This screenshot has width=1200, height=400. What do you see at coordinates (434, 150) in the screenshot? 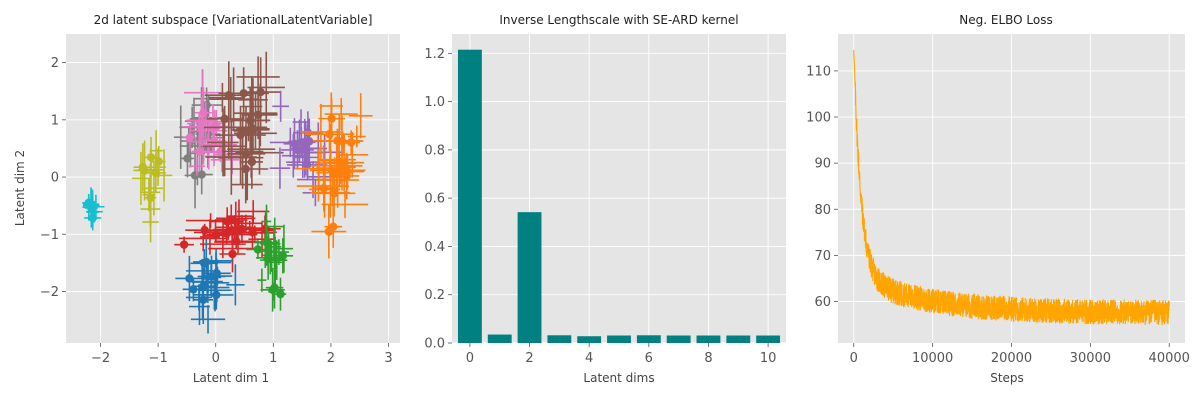
I see `lengthscale-y-tick-label: 0.8` at bounding box center [434, 150].